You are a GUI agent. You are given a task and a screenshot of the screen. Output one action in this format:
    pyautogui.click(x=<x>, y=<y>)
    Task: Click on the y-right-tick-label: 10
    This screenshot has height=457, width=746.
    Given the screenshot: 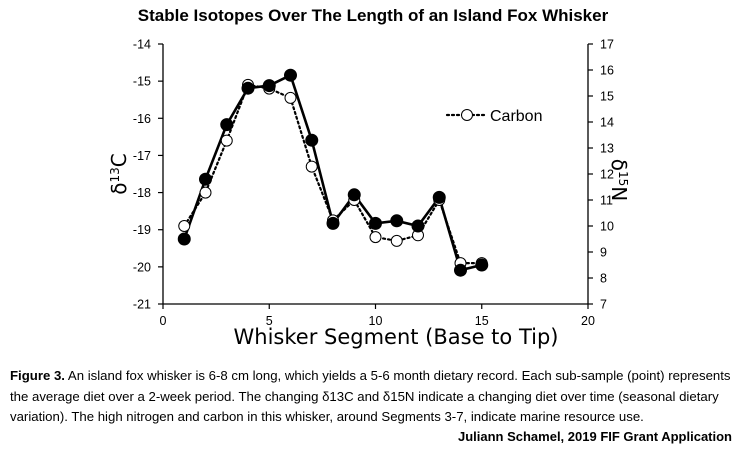 What is the action you would take?
    pyautogui.click(x=607, y=227)
    